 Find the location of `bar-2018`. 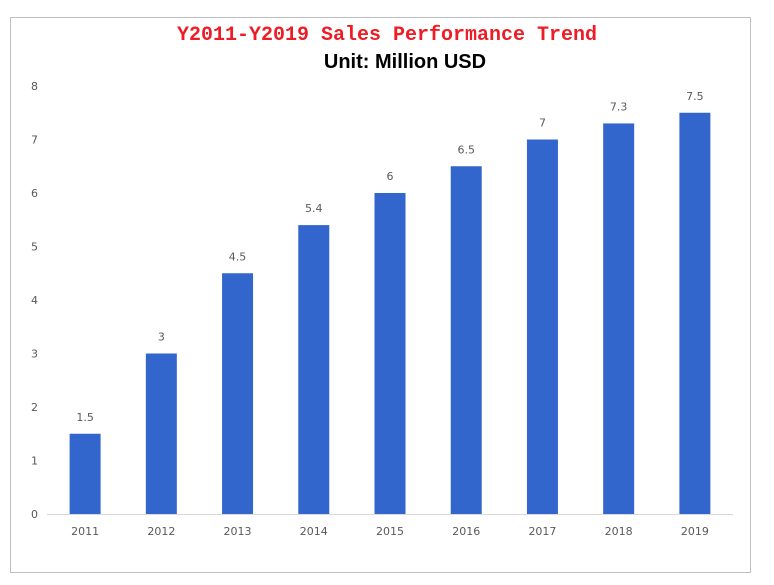

bar-2018 is located at coordinates (619, 318).